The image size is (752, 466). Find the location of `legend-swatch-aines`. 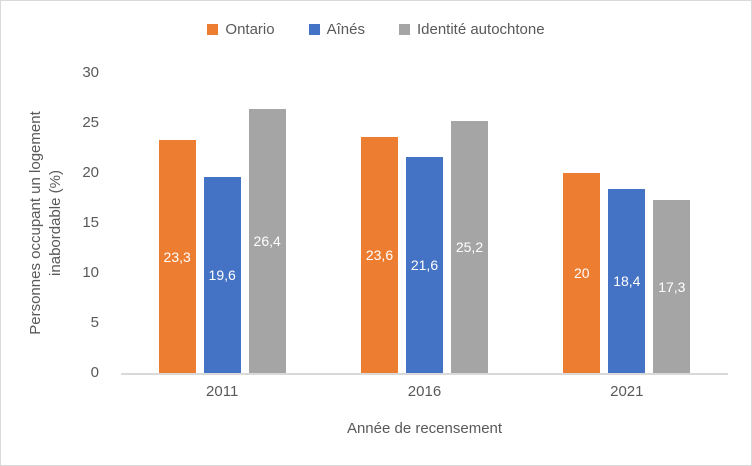

legend-swatch-aines is located at coordinates (314, 29).